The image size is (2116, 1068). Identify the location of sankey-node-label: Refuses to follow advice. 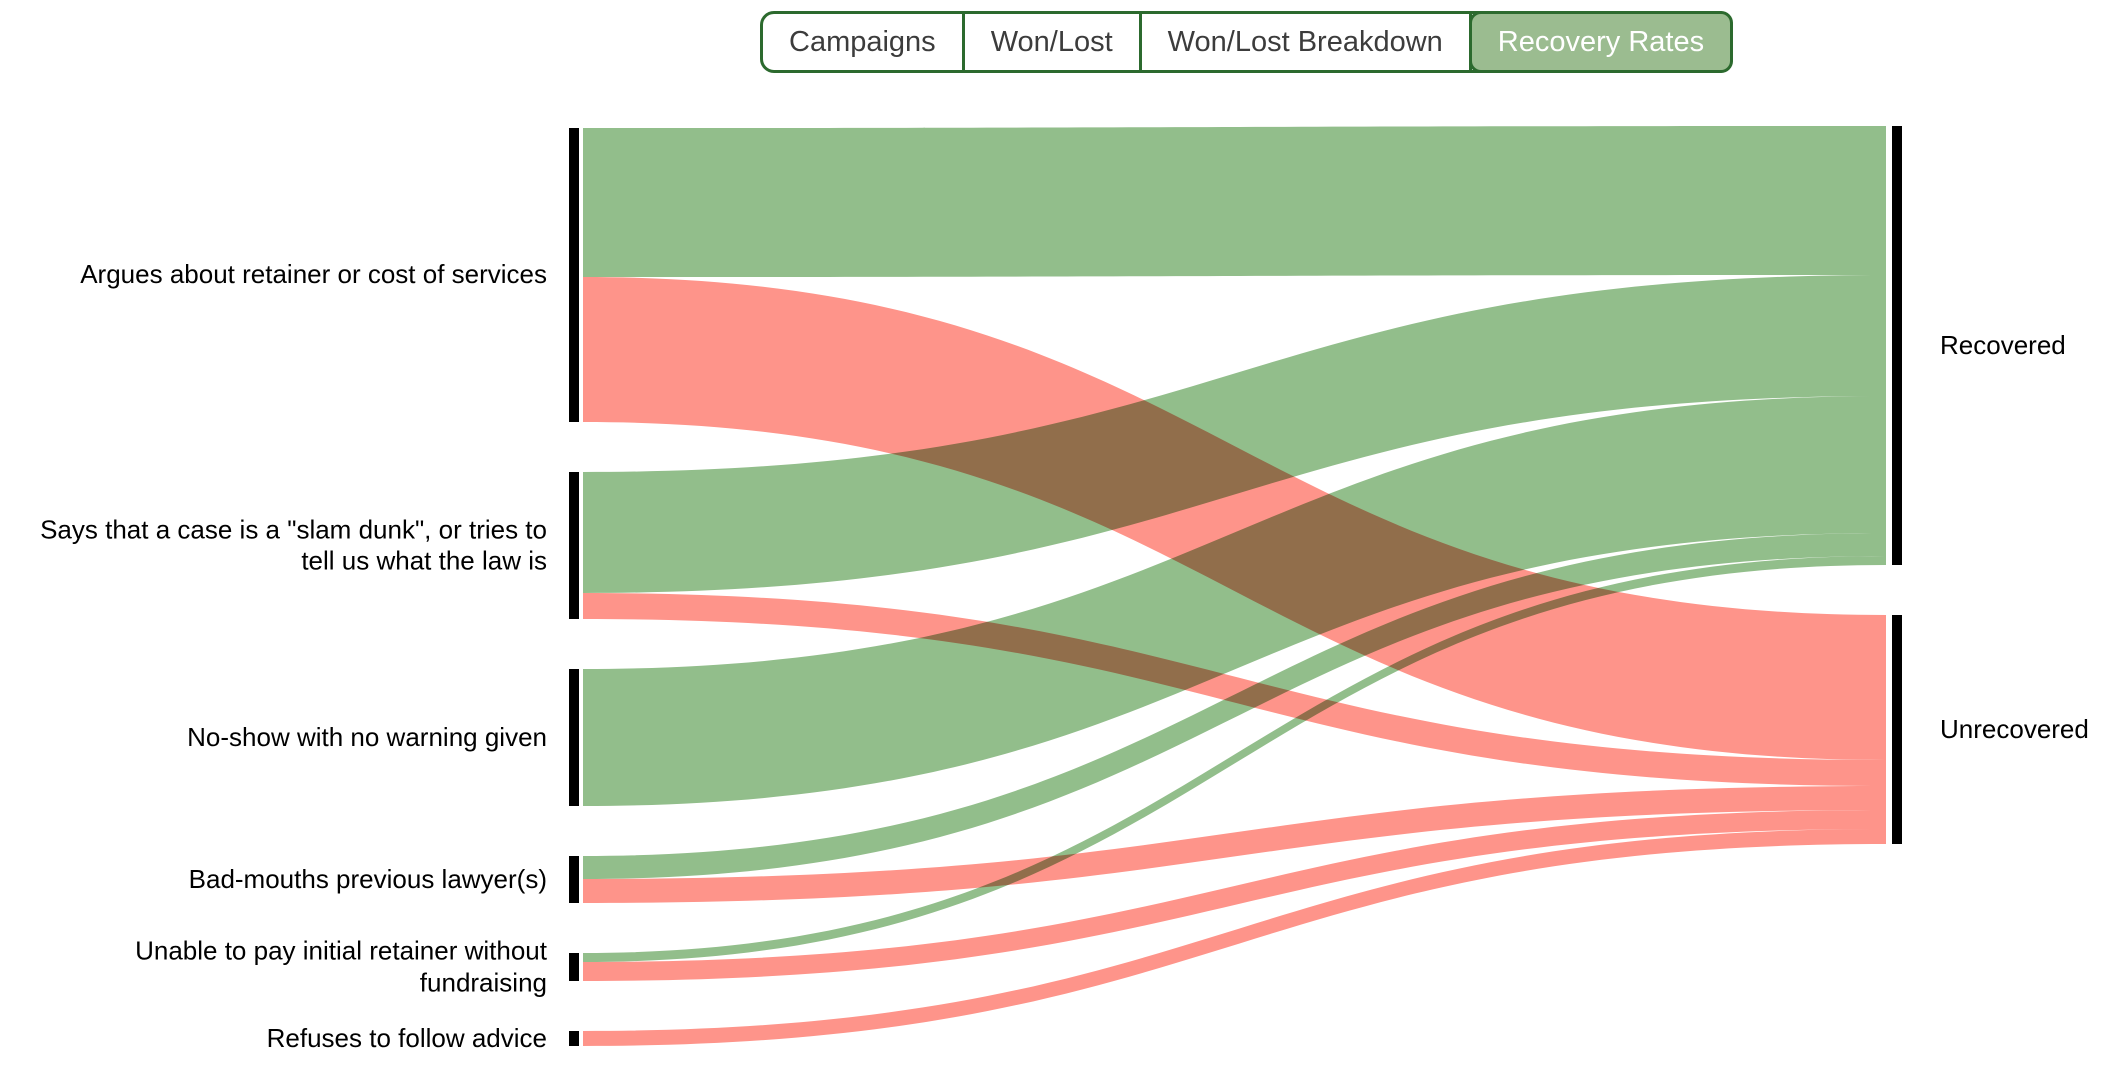
(406, 1037).